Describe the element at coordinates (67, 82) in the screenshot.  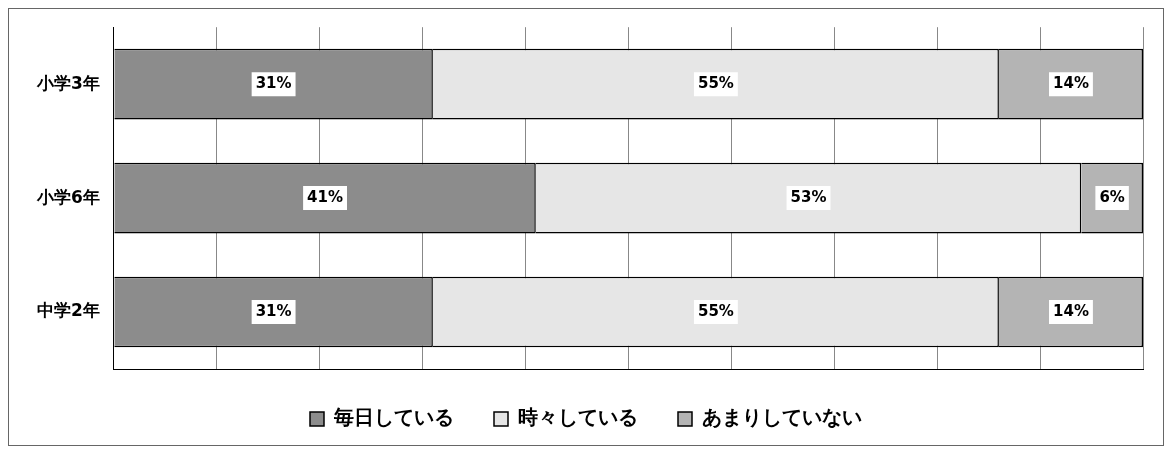
I see `y-tick-label: 小学3年` at that location.